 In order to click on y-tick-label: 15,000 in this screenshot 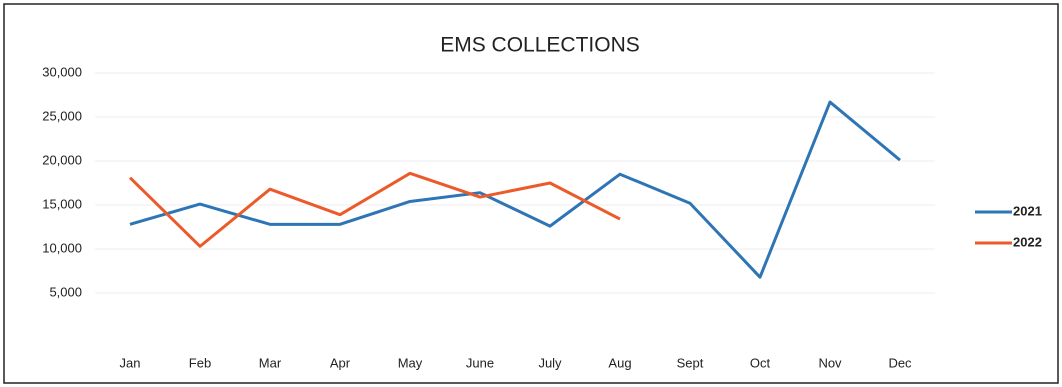, I will do `click(62, 203)`.